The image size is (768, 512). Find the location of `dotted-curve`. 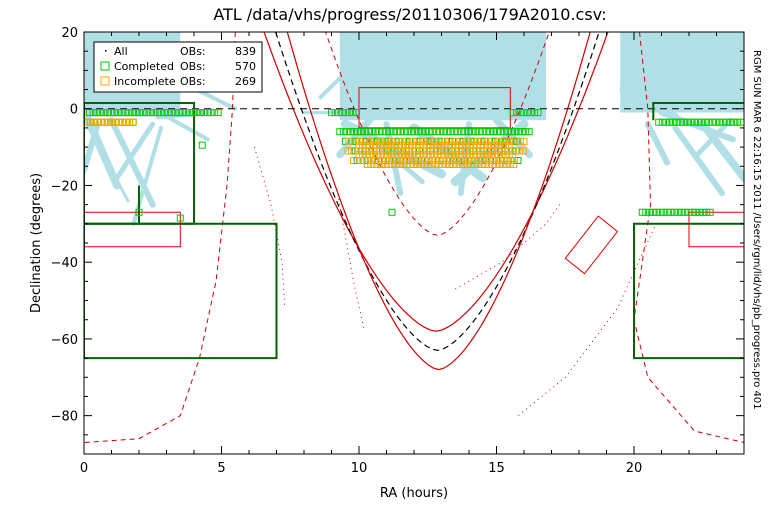

dotted-curve is located at coordinates (508, 247).